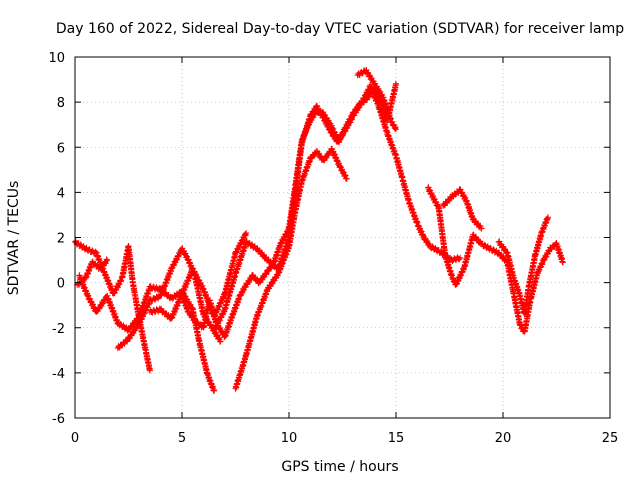  What do you see at coordinates (56, 58) in the screenshot?
I see `y-tick-label: 10` at bounding box center [56, 58].